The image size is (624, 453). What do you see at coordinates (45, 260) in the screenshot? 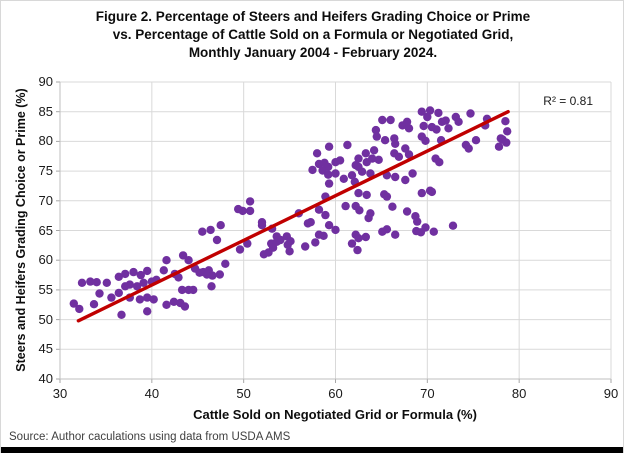
I see `y-tick-label: 60` at bounding box center [45, 260].